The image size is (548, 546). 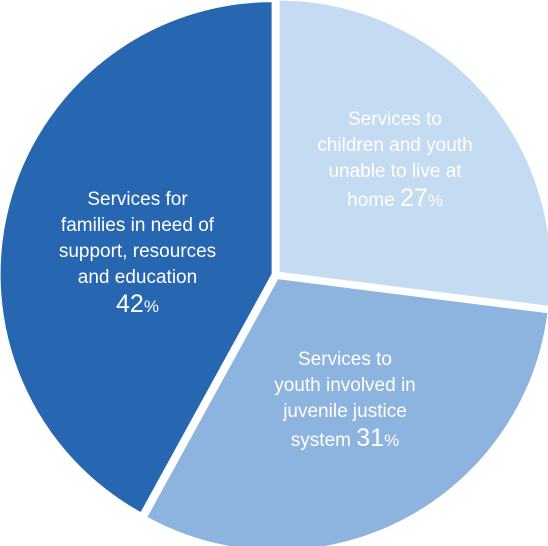 What do you see at coordinates (413, 198) in the screenshot?
I see `slice-percent-value: 27` at bounding box center [413, 198].